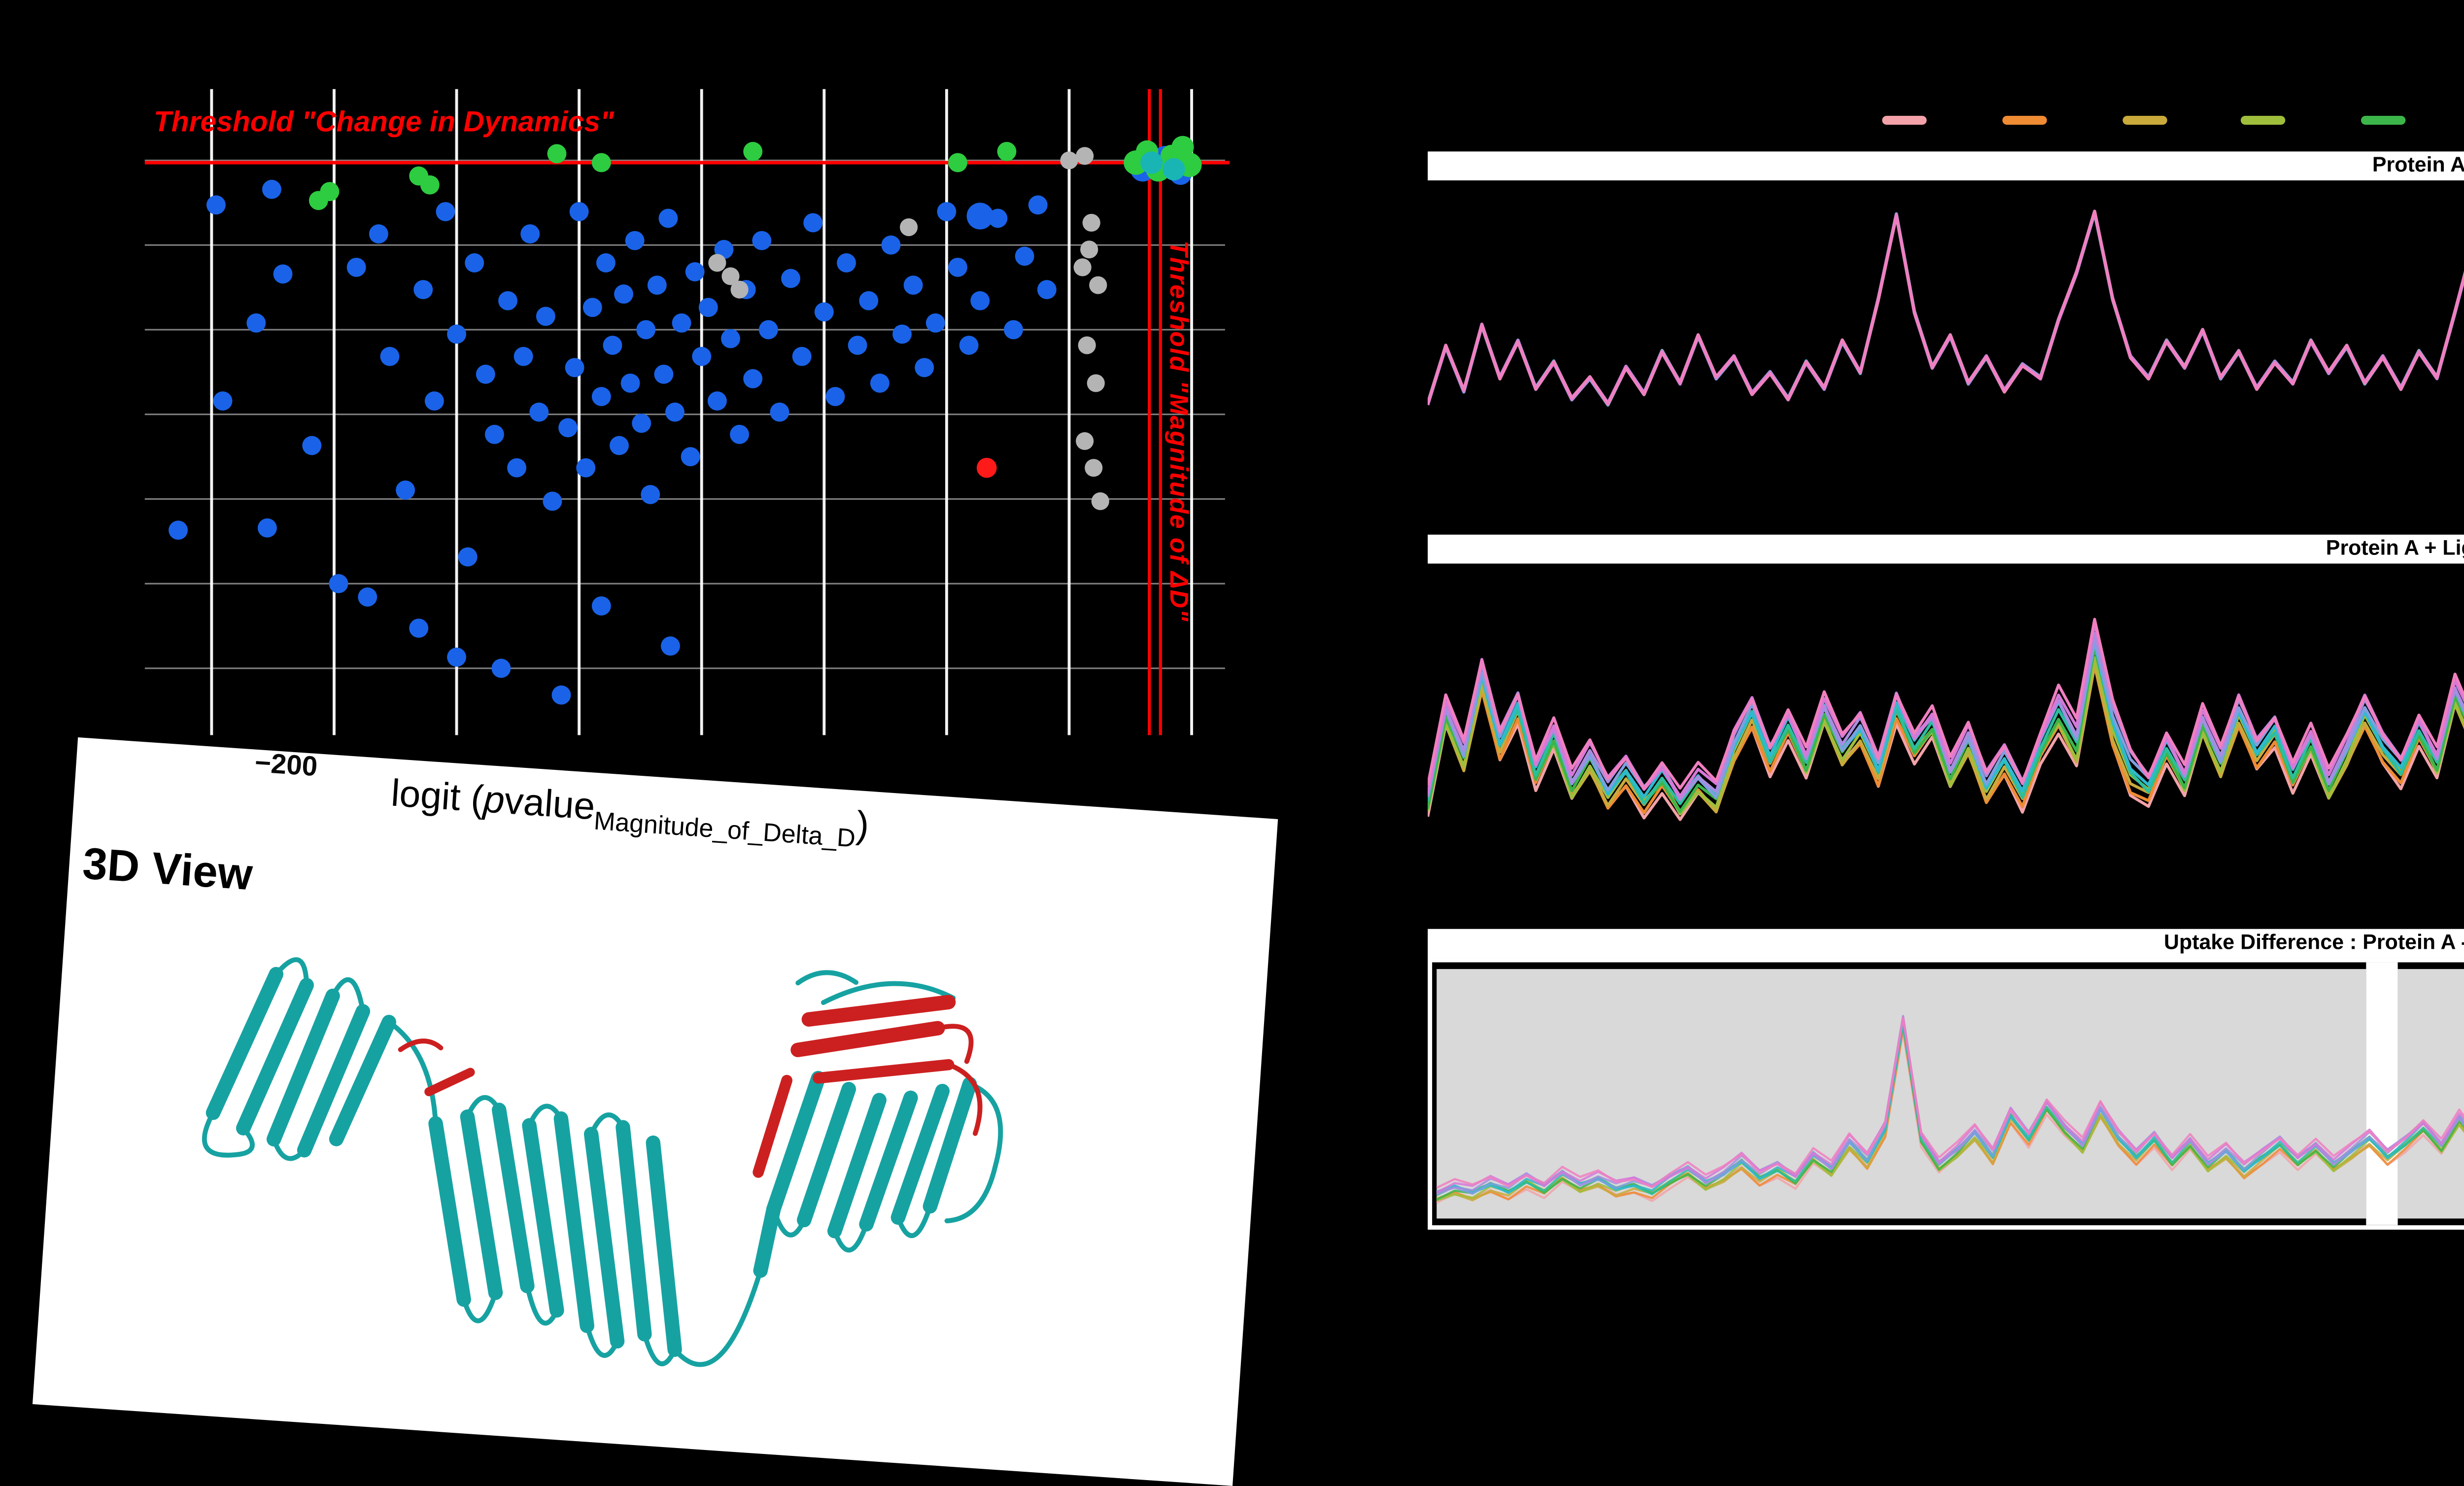 This screenshot has height=1486, width=2464. Describe the element at coordinates (1182, 147) in the screenshot. I see `scatter-point-green-large` at that location.